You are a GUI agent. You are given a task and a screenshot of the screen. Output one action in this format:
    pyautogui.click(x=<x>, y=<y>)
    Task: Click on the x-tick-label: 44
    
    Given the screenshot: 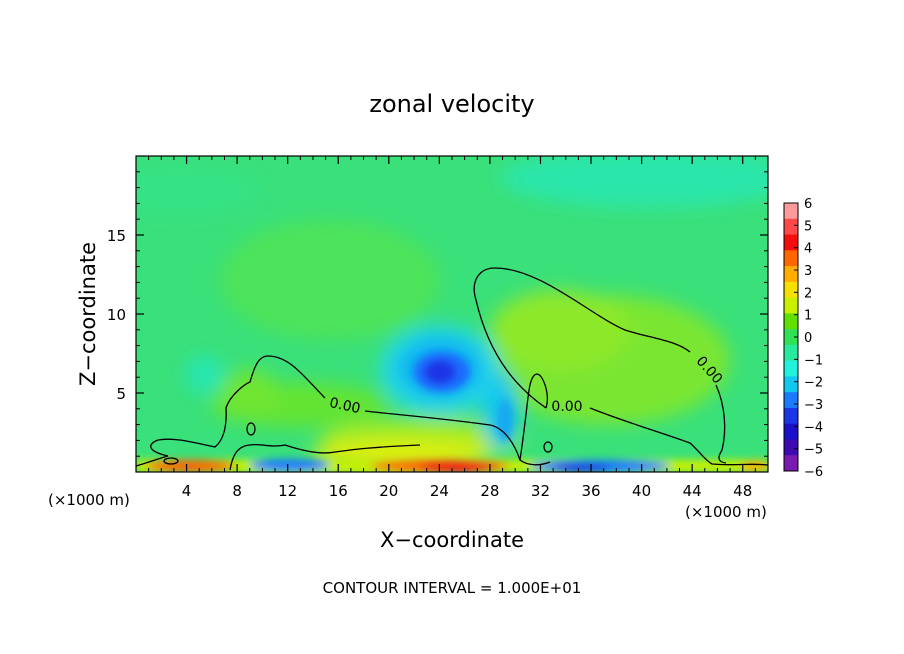 What is the action you would take?
    pyautogui.click(x=692, y=491)
    